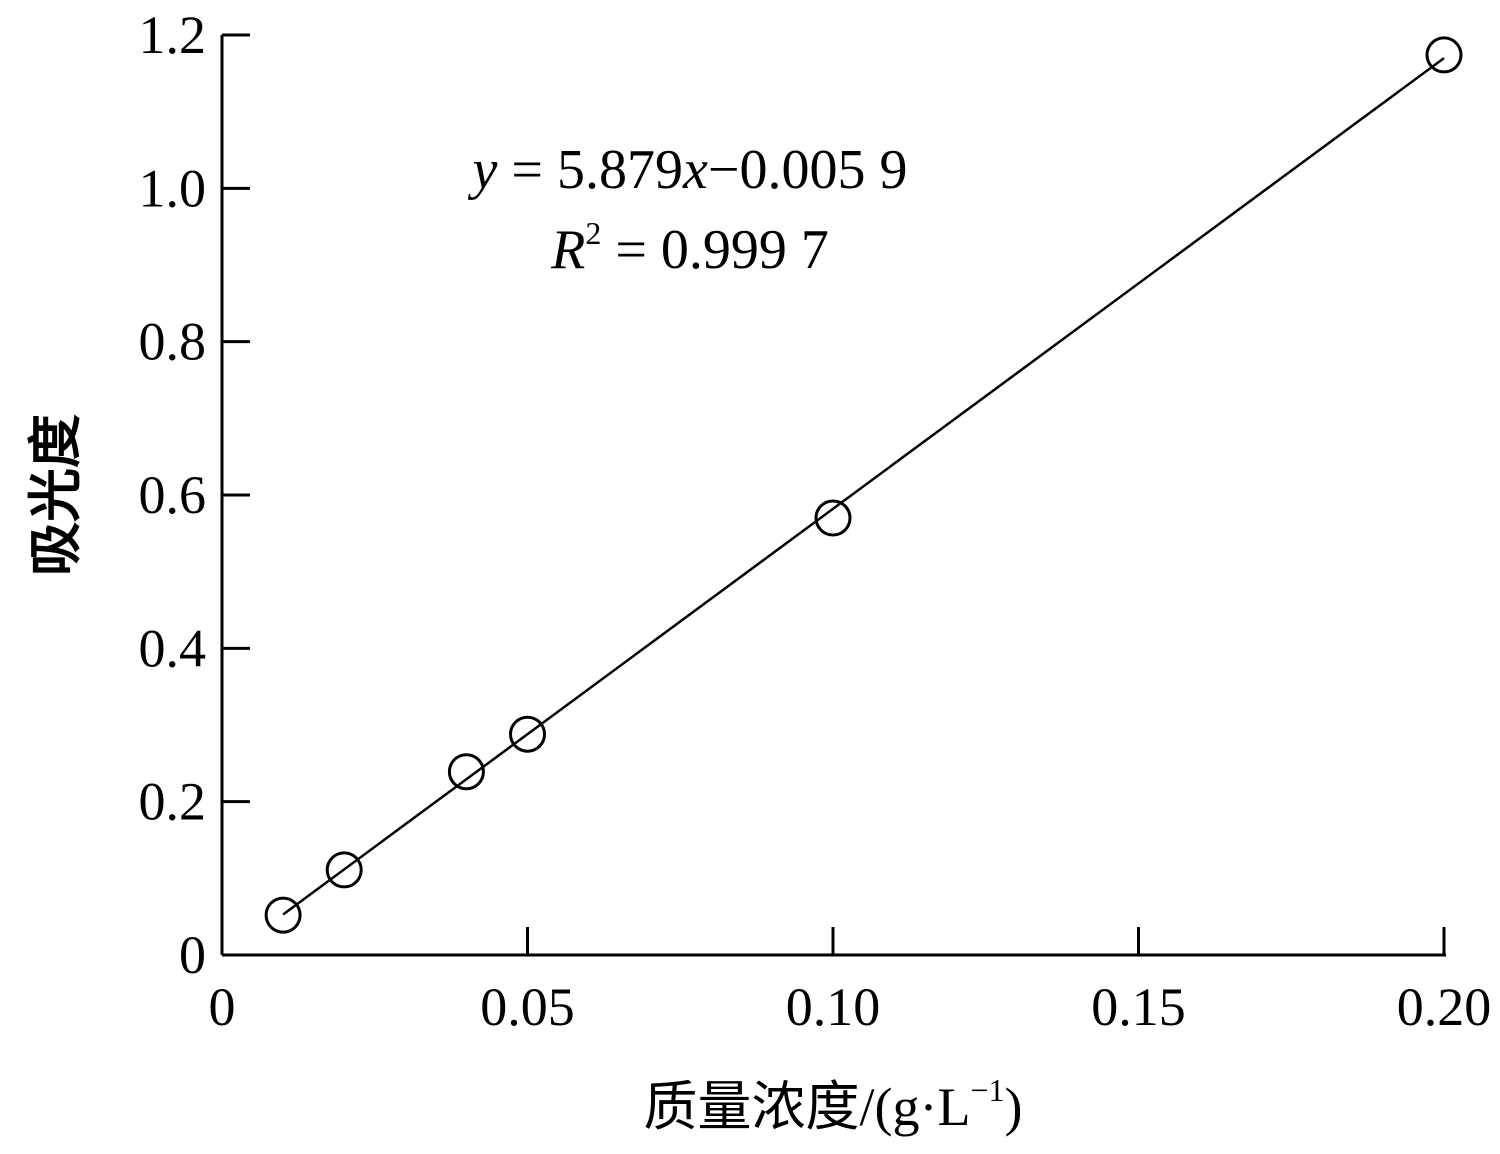  I want to click on equation-part: = 5.879, so click(590, 170).